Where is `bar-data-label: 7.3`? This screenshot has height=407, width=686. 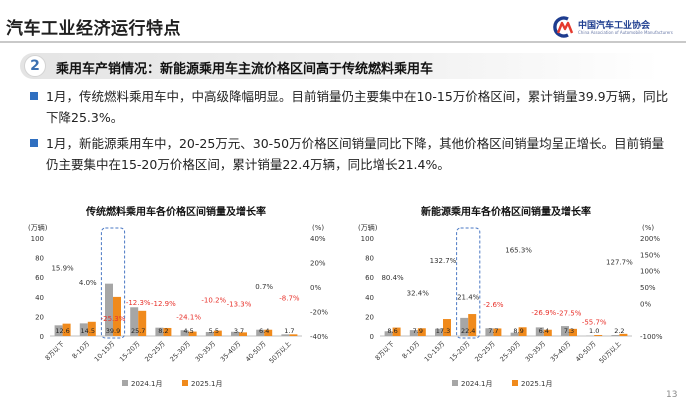 bar-data-label: 7.3 is located at coordinates (569, 331).